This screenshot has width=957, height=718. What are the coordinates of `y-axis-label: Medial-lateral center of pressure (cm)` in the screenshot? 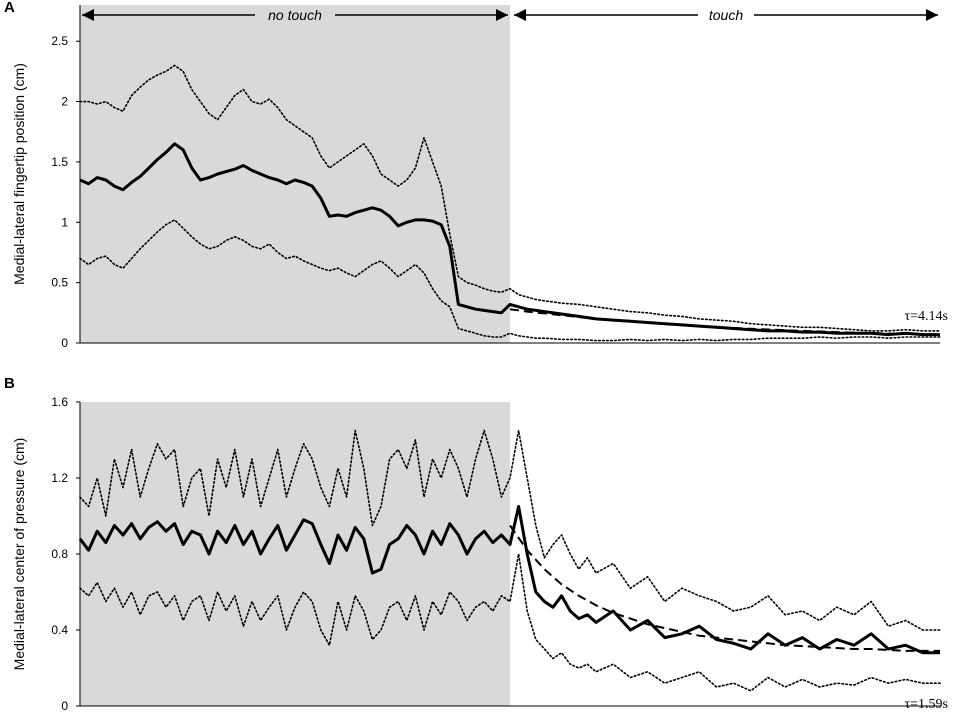 It's located at (19, 554).